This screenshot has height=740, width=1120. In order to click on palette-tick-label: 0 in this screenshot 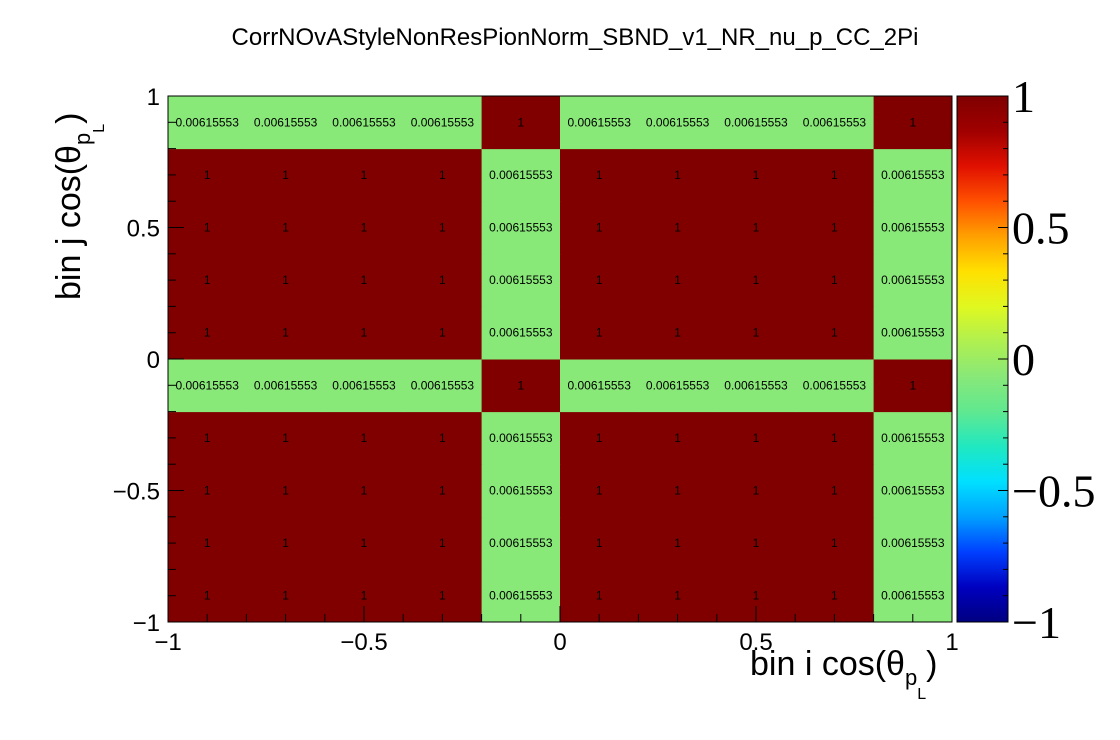, I will do `click(1023, 359)`.